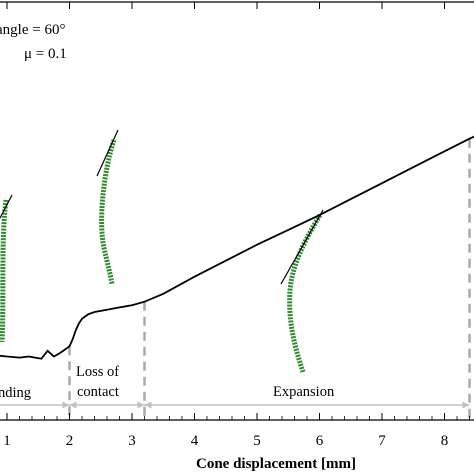  What do you see at coordinates (257, 441) in the screenshot?
I see `x-tick-label: 5` at bounding box center [257, 441].